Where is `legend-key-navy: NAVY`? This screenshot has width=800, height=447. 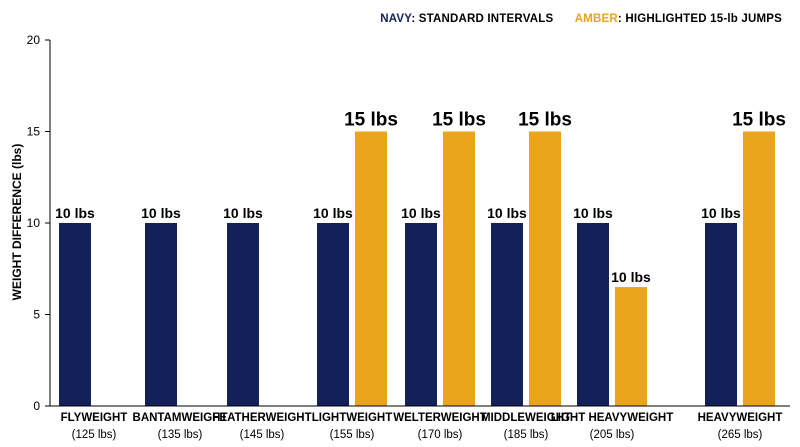 legend-key-navy: NAVY is located at coordinates (396, 19).